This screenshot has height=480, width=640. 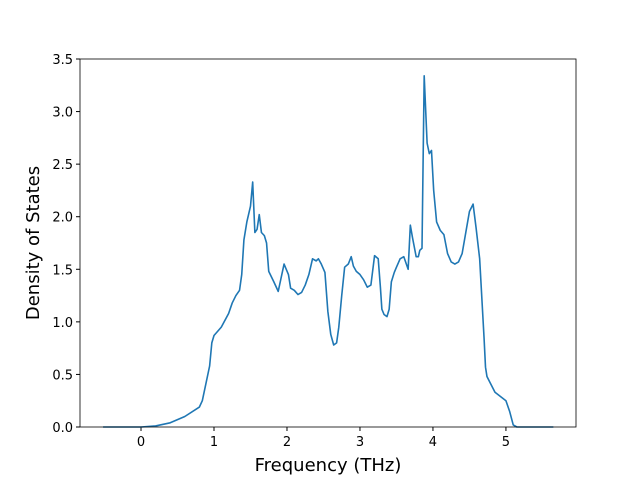 I want to click on y-tick-label: 0.5, so click(x=62, y=375).